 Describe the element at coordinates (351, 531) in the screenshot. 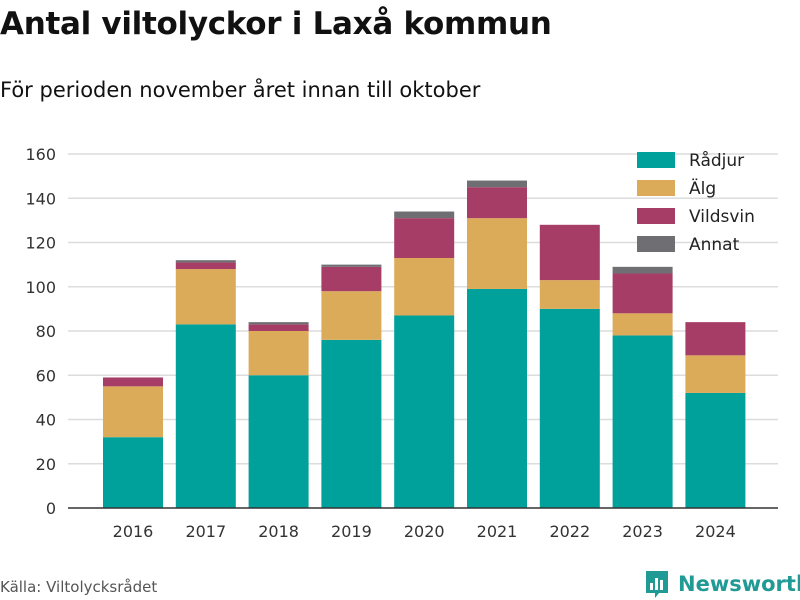

I see `x-tick-label: 2019` at that location.